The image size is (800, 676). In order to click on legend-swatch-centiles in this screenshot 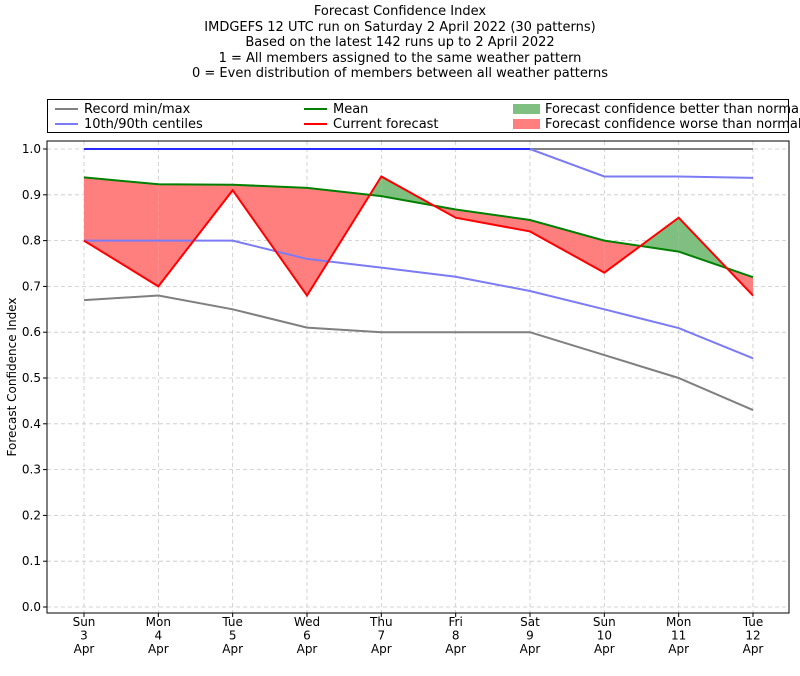, I will do `click(66, 124)`.